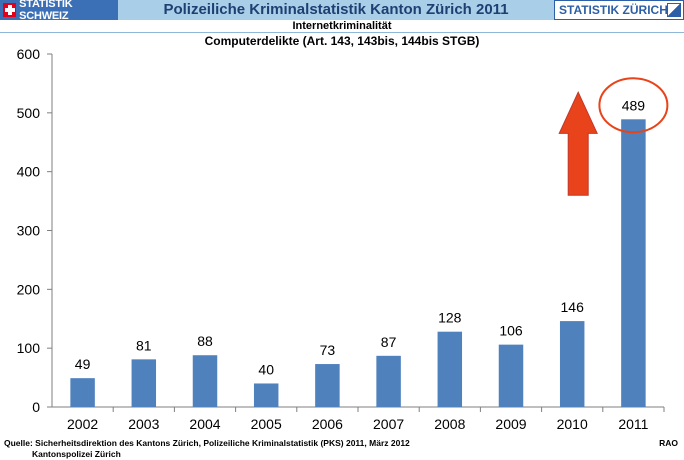 This screenshot has height=460, width=684. Describe the element at coordinates (573, 307) in the screenshot. I see `data-label: 146` at that location.